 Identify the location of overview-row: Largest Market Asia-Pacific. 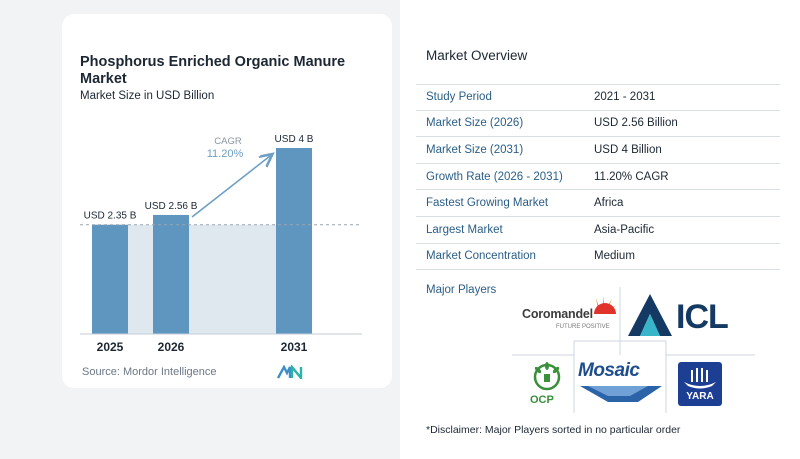
(598, 230).